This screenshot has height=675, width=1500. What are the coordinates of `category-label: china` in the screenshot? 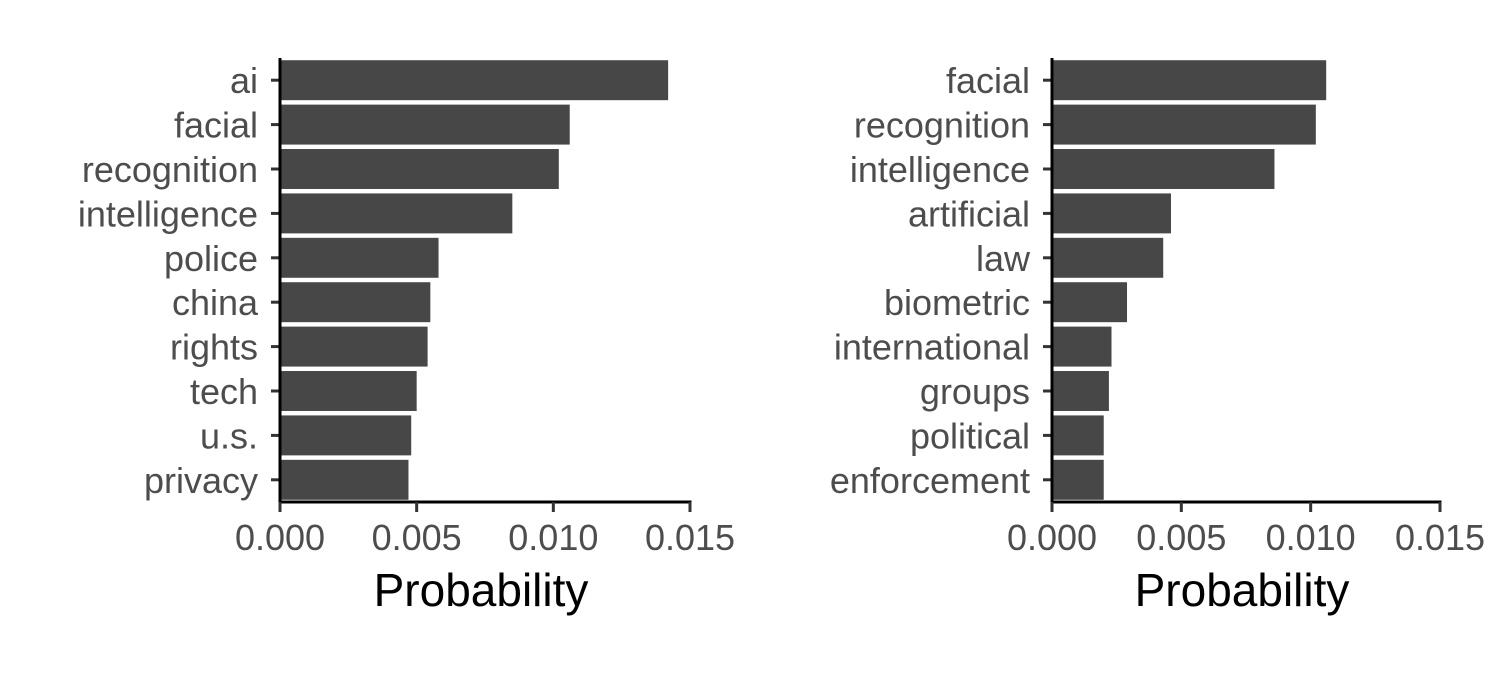 It's located at (215, 302).